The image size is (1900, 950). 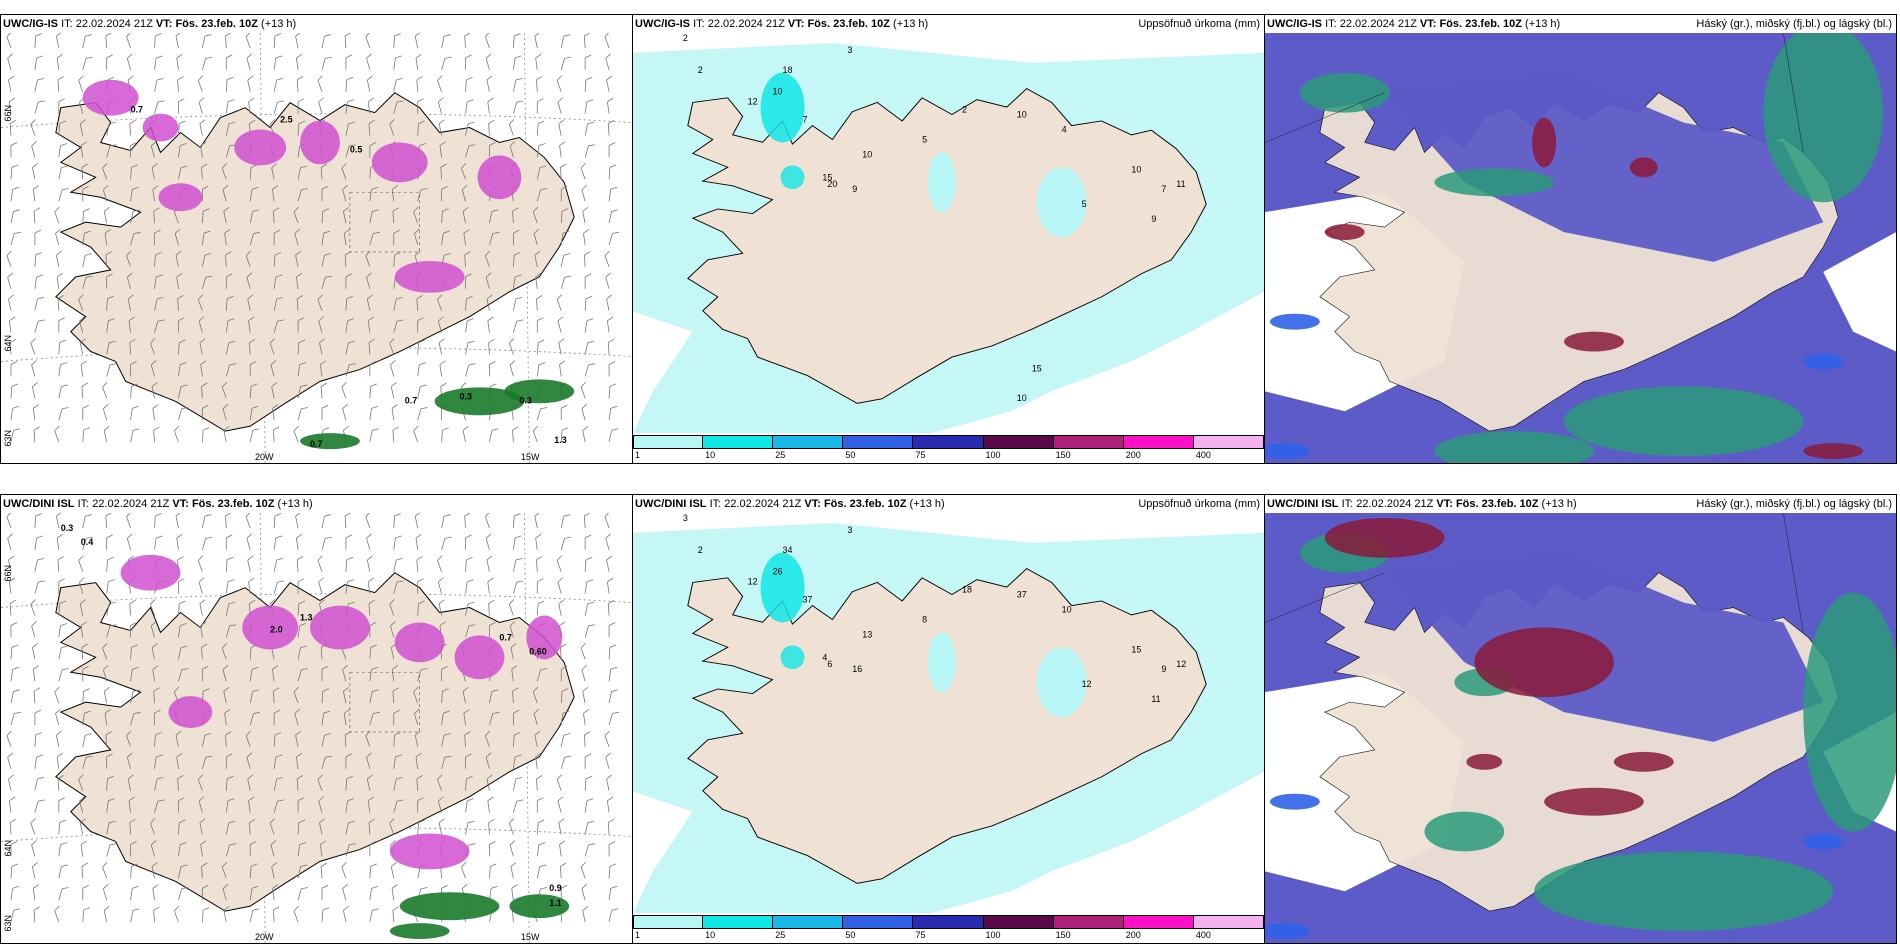 I want to click on mid-cloud-area, so click(x=1849, y=712).